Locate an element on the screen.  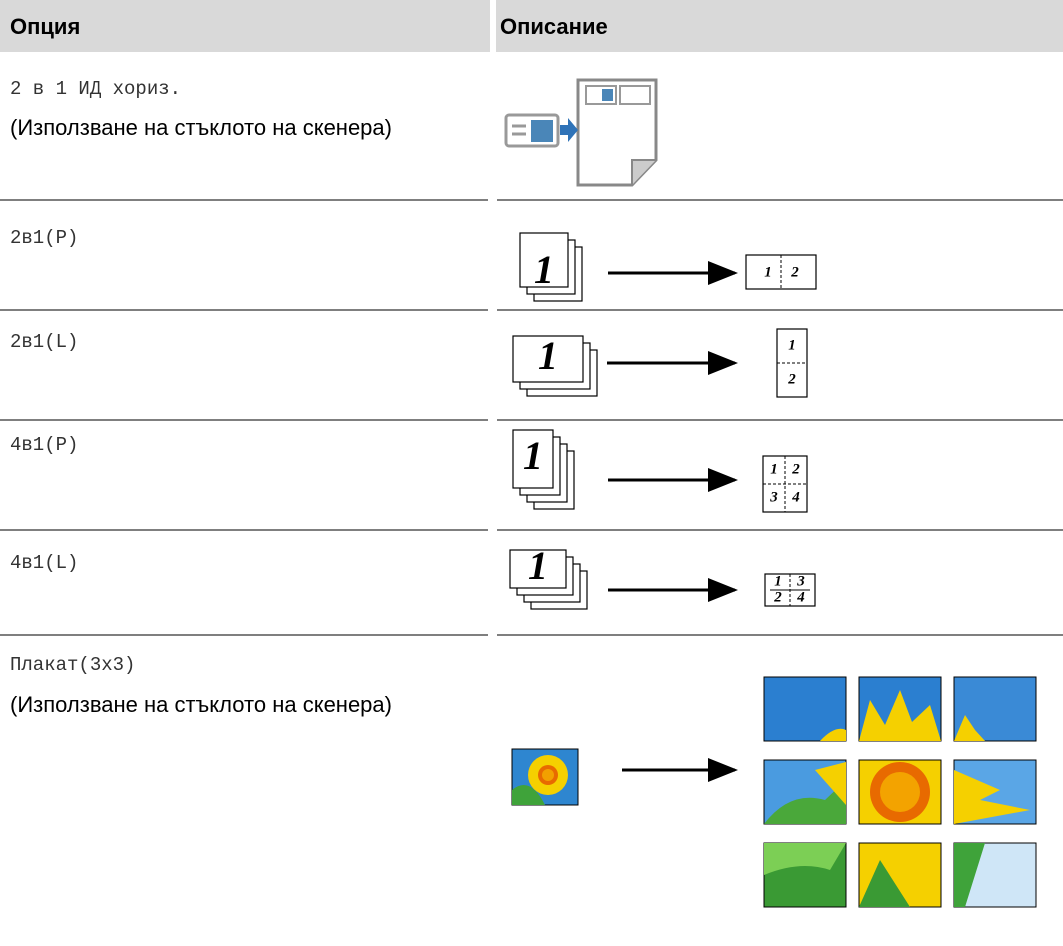
poster-tiles is located at coordinates (900, 792).